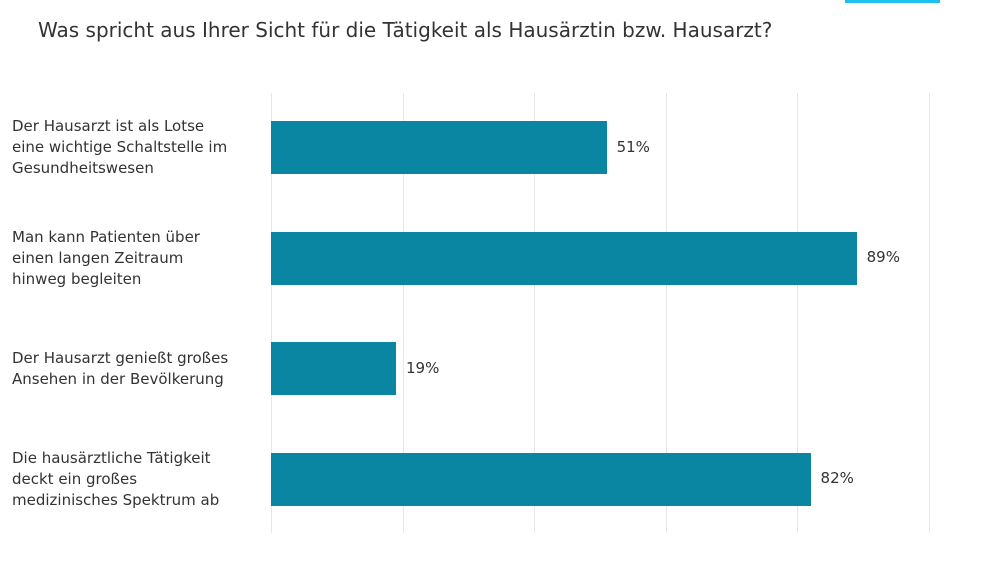 The width and height of the screenshot is (1000, 563). What do you see at coordinates (120, 357) in the screenshot?
I see `category-label-line: Der Hausarzt genießt großes` at bounding box center [120, 357].